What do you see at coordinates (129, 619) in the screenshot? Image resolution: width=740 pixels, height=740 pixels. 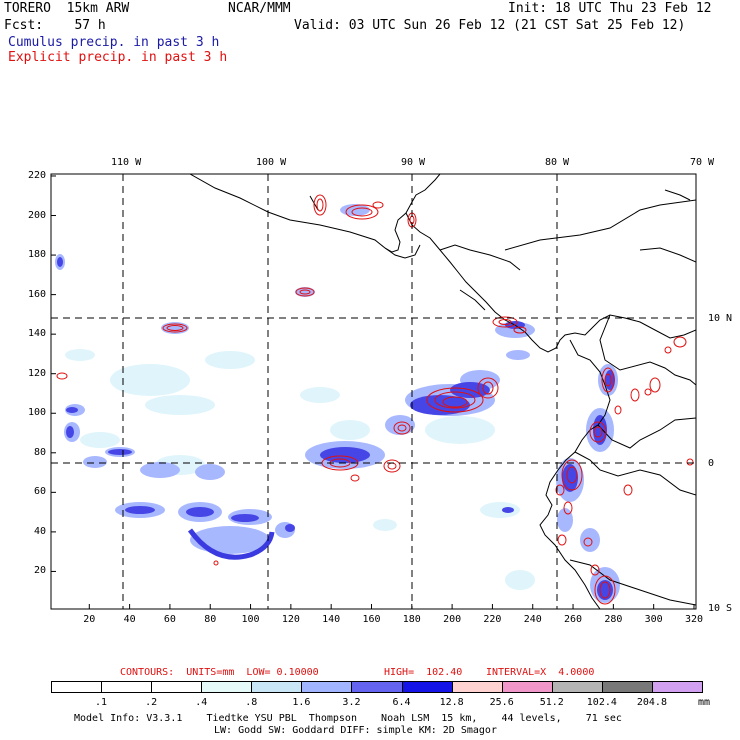 I see `x-tick-label: 40` at bounding box center [129, 619].